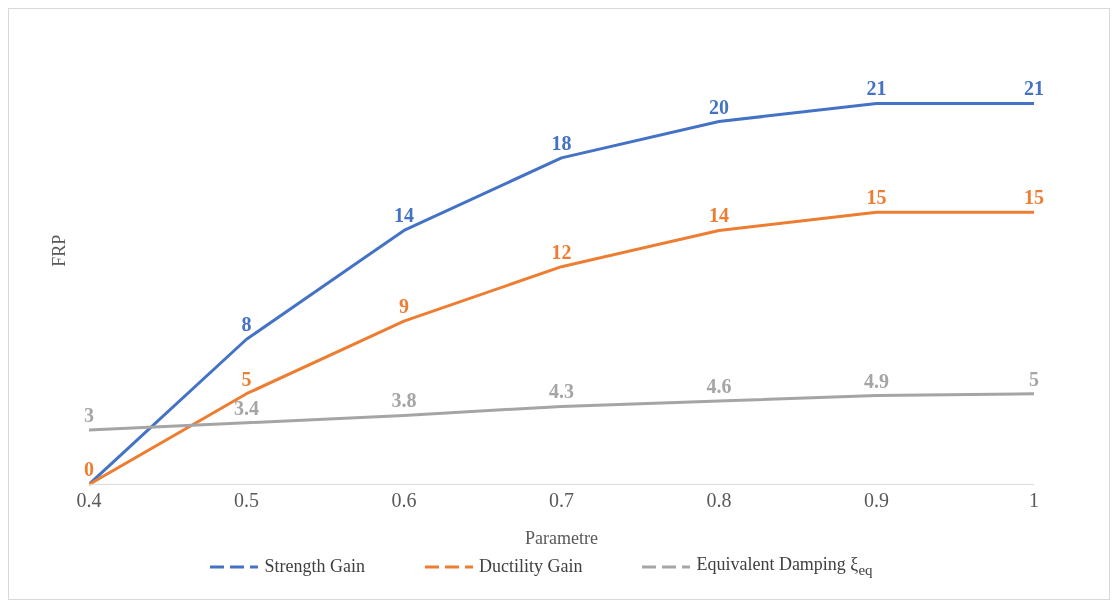 The height and width of the screenshot is (608, 1120). Describe the element at coordinates (530, 567) in the screenshot. I see `legend-label: Ductility Gain` at that location.